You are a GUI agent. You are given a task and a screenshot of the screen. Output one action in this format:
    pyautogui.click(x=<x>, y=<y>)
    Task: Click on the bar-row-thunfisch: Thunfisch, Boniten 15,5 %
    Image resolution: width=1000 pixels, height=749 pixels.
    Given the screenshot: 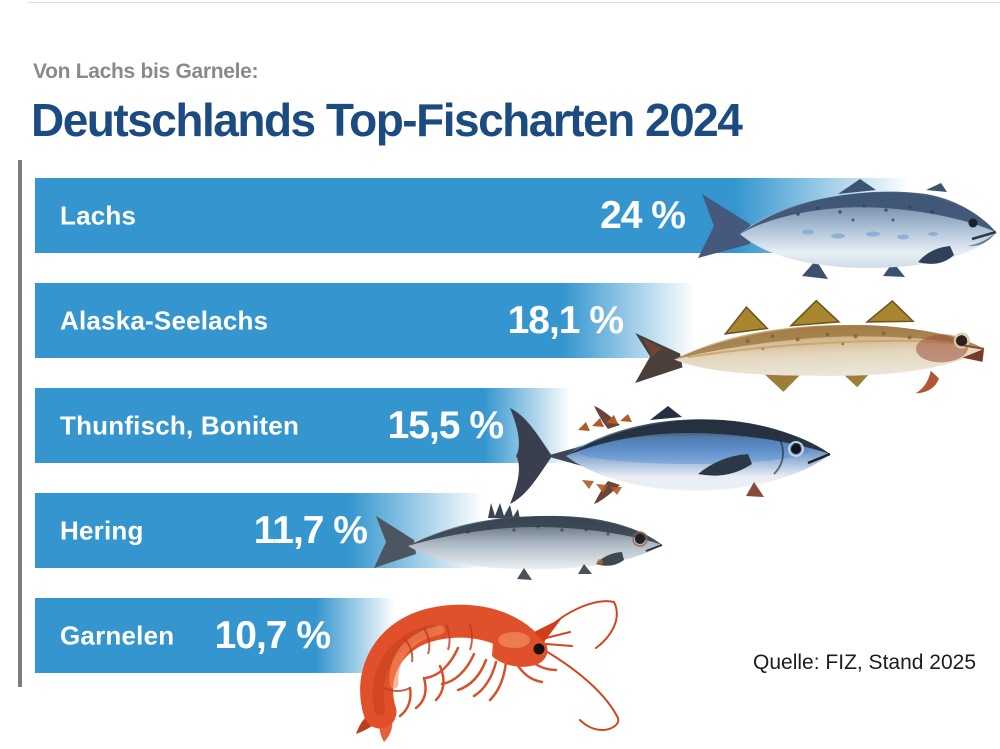 What is the action you would take?
    pyautogui.click(x=302, y=425)
    